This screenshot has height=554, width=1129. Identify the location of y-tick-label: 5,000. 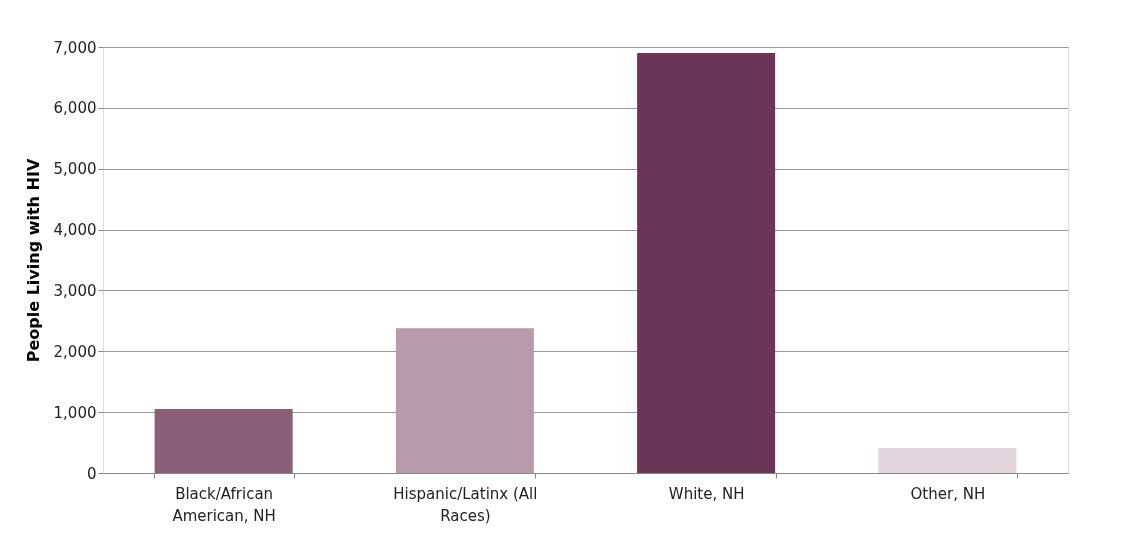
(75, 169).